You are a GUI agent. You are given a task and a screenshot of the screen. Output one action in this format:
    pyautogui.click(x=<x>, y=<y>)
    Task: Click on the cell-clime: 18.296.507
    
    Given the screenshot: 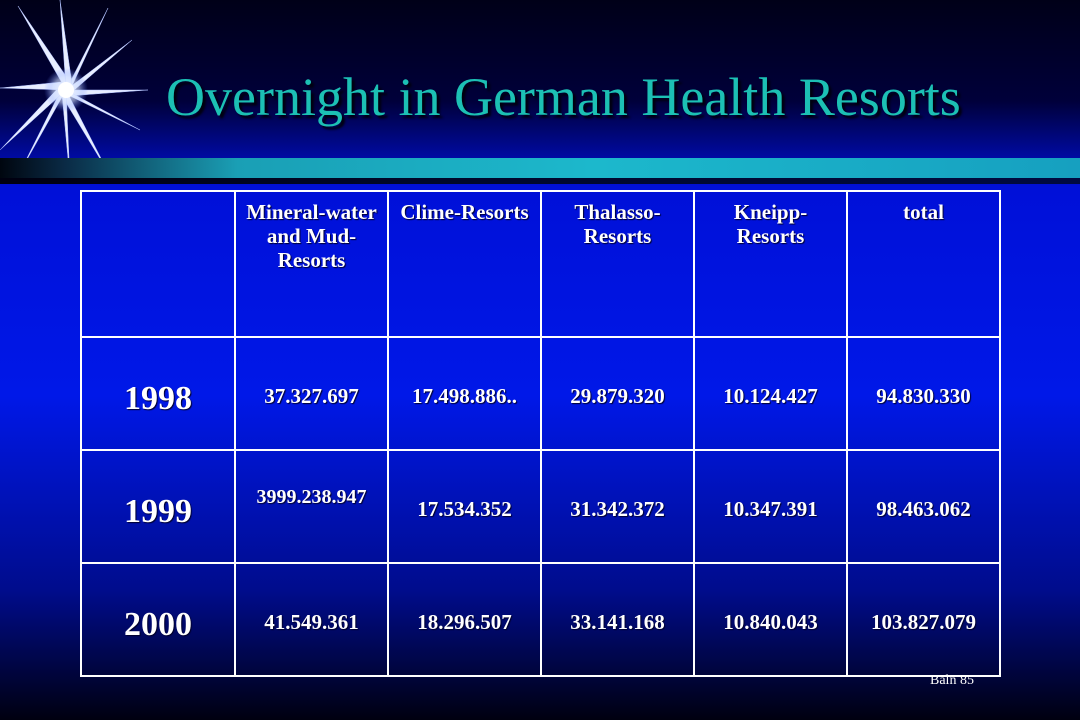 What is the action you would take?
    pyautogui.click(x=464, y=619)
    